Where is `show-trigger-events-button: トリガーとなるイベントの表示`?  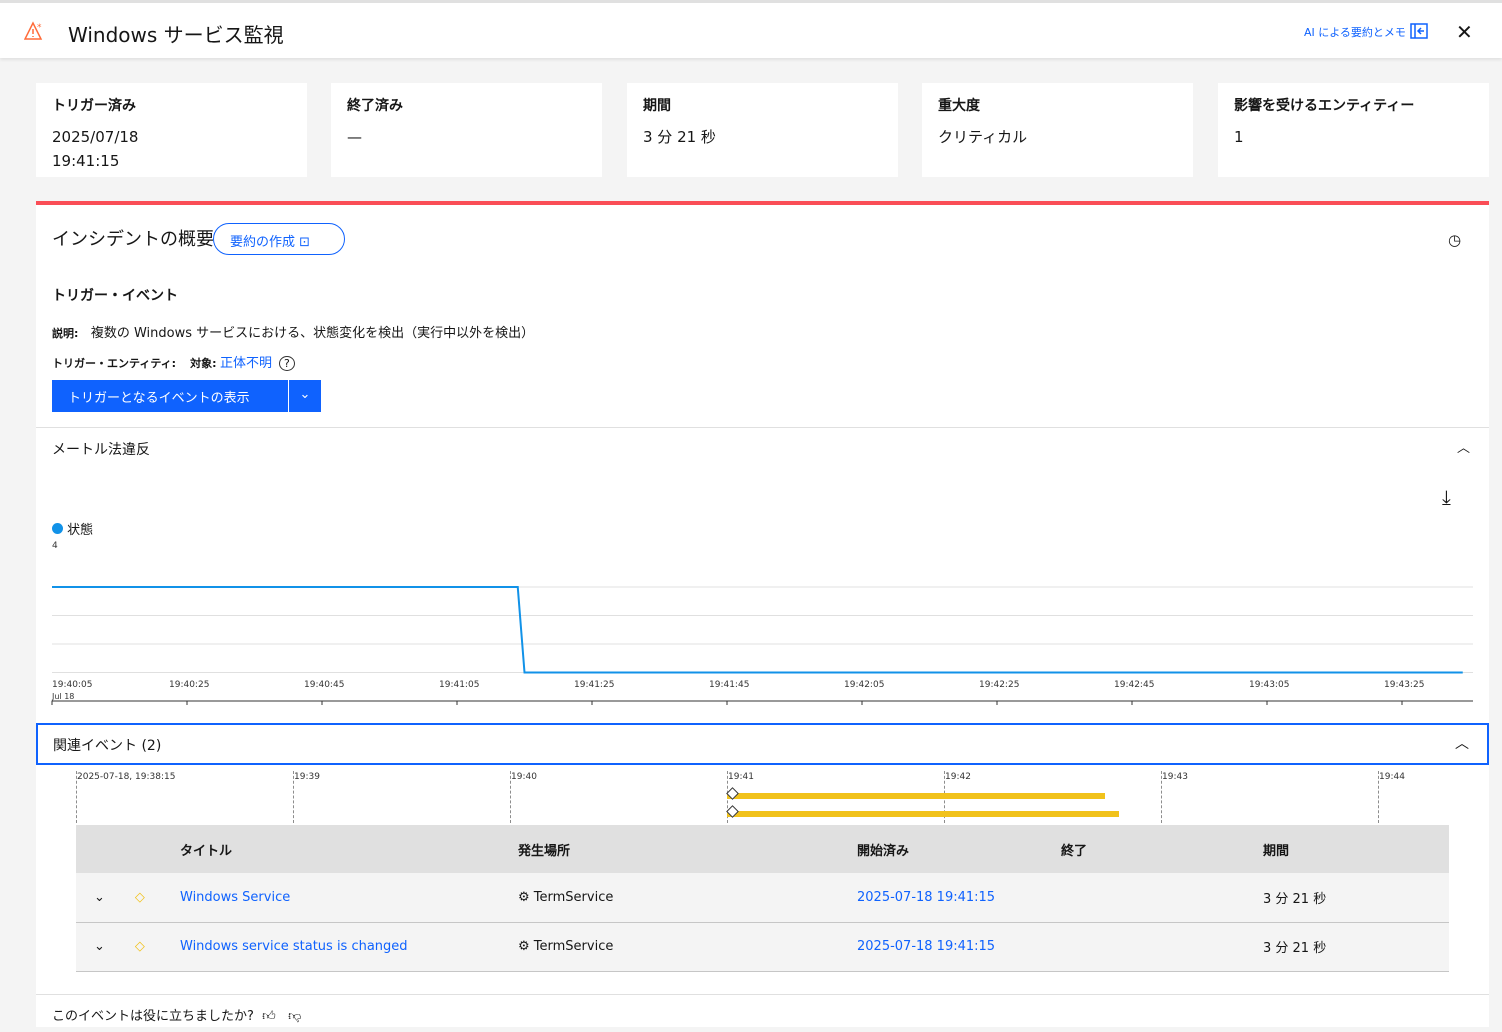
show-trigger-events-button: トリガーとなるイベントの表示 is located at coordinates (170, 396).